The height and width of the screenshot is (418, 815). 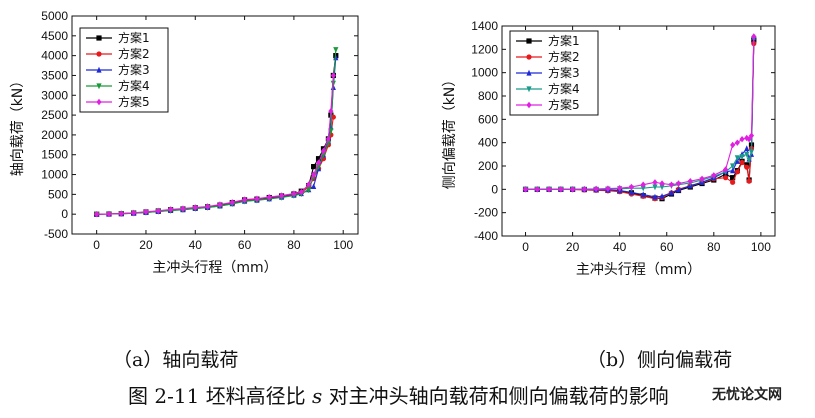 What do you see at coordinates (638, 270) in the screenshot?
I see `x-axis-label: 主冲头行程（mm）` at bounding box center [638, 270].